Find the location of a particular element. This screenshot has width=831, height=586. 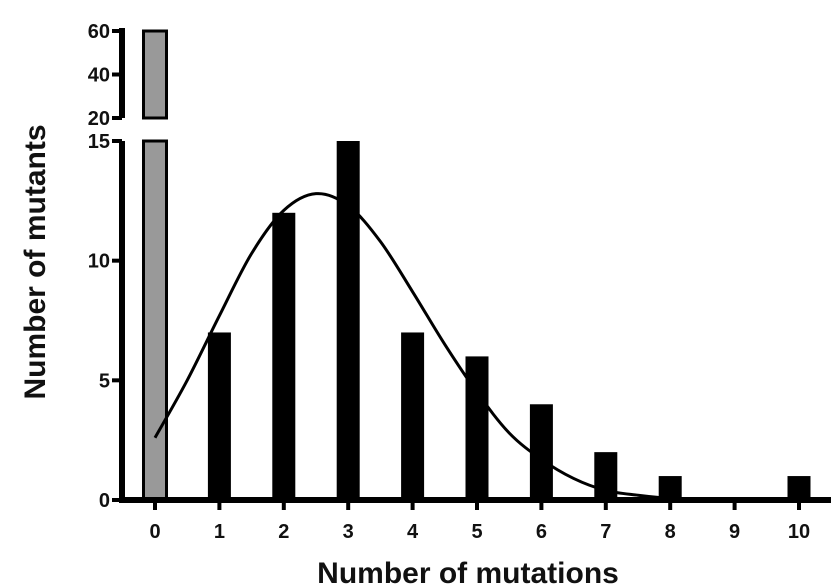

x-tick-label-9: 9 is located at coordinates (734, 532).